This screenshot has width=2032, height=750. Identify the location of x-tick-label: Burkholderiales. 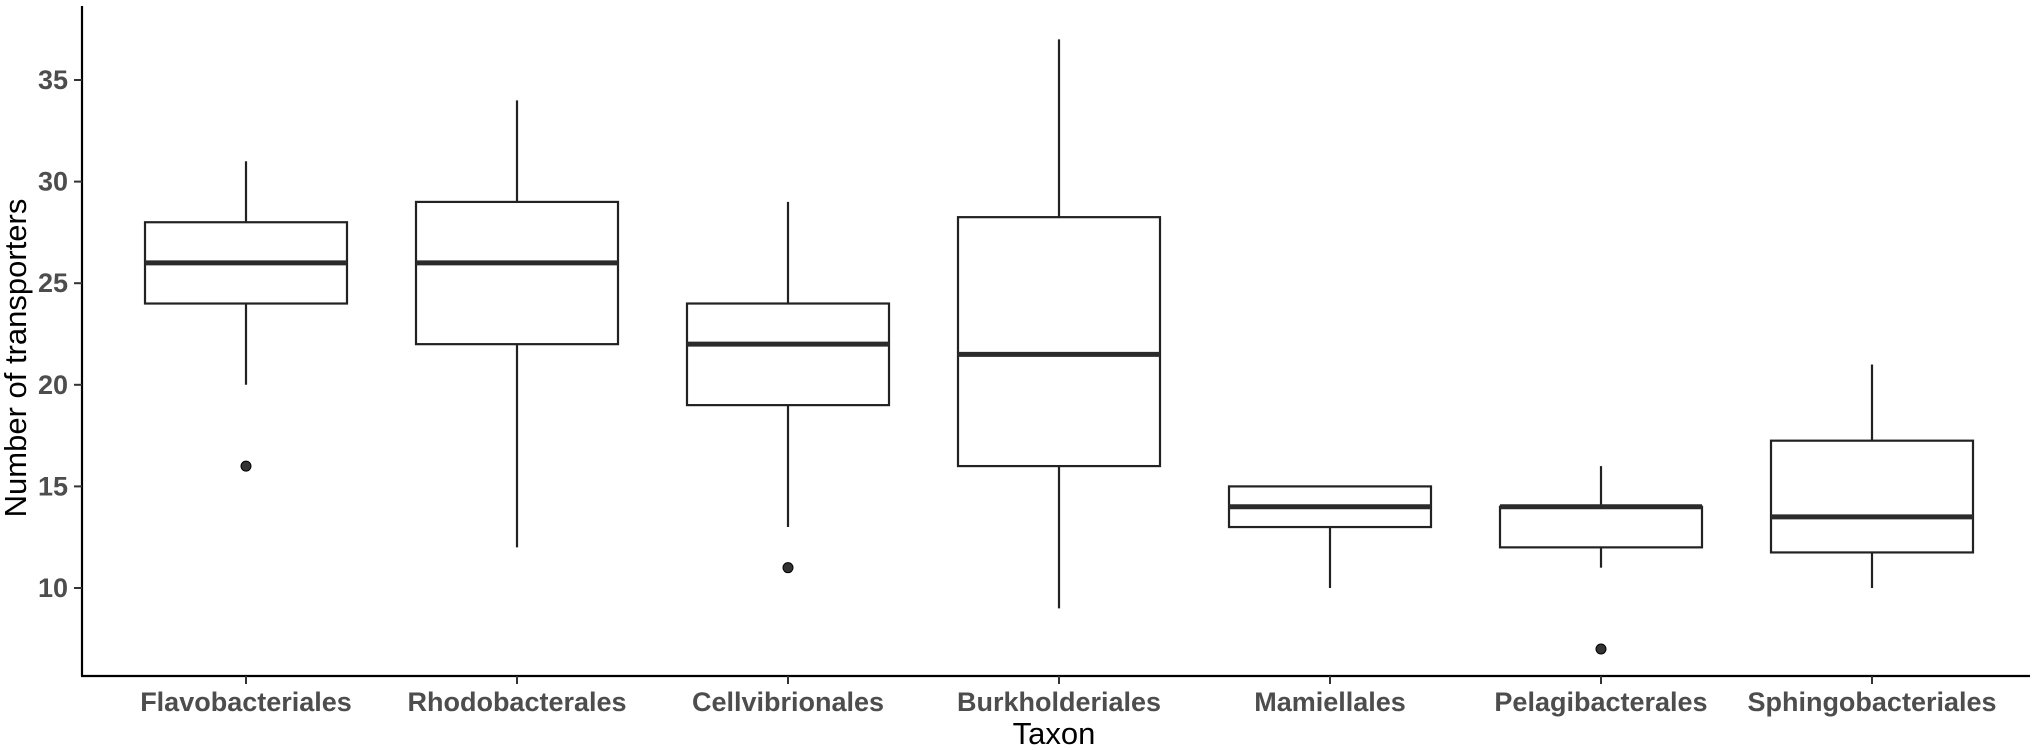
(1059, 702).